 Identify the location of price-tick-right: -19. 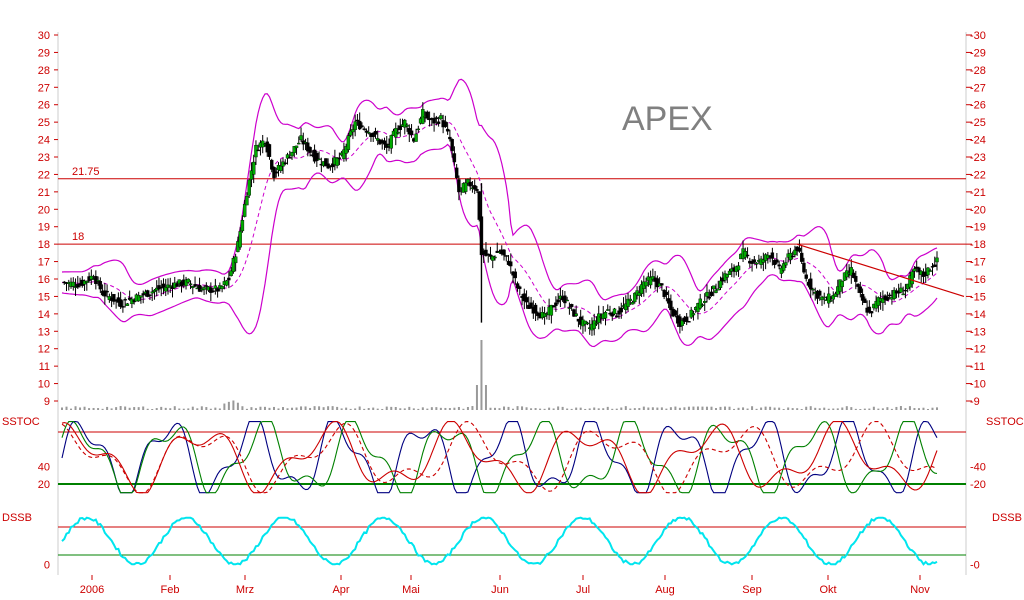
(978, 228).